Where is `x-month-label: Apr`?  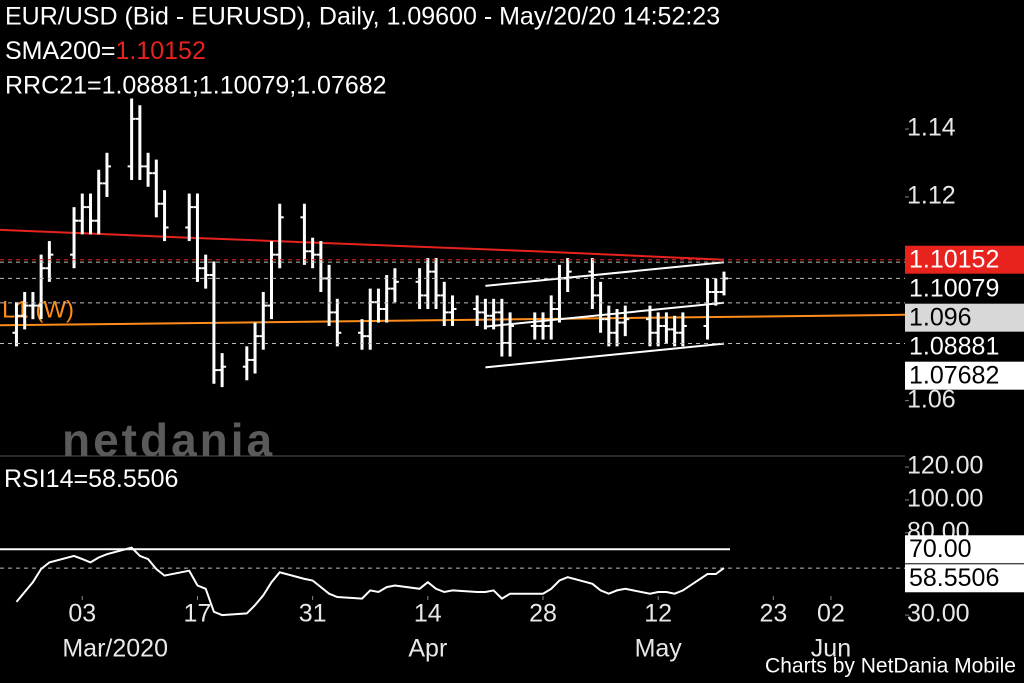
x-month-label: Apr is located at coordinates (427, 649).